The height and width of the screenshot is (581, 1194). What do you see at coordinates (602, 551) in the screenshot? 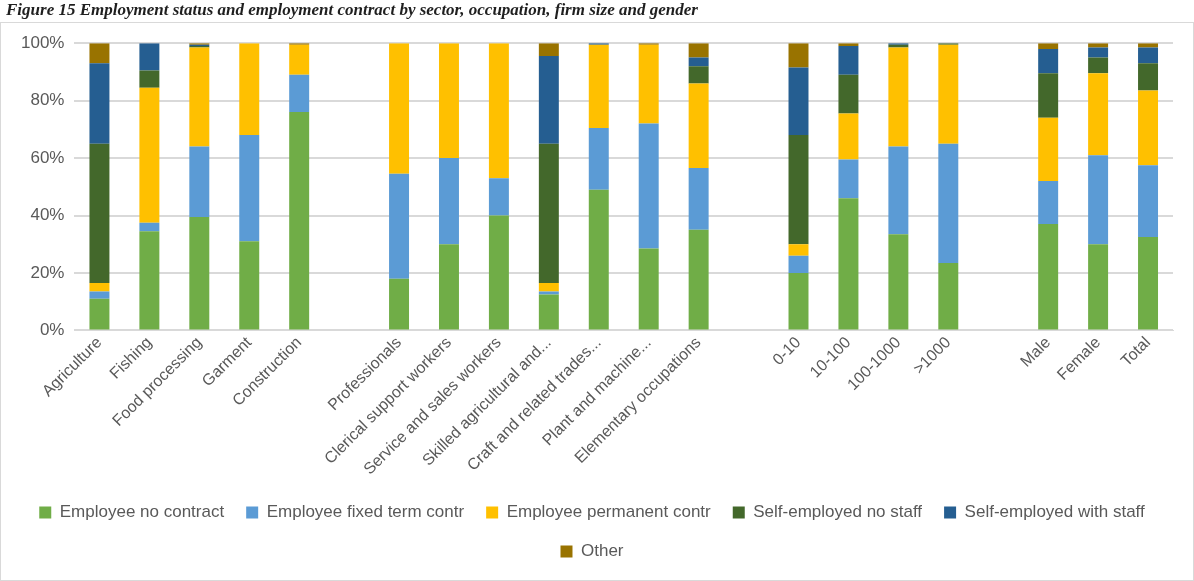
I see `legend-label: Other` at bounding box center [602, 551].